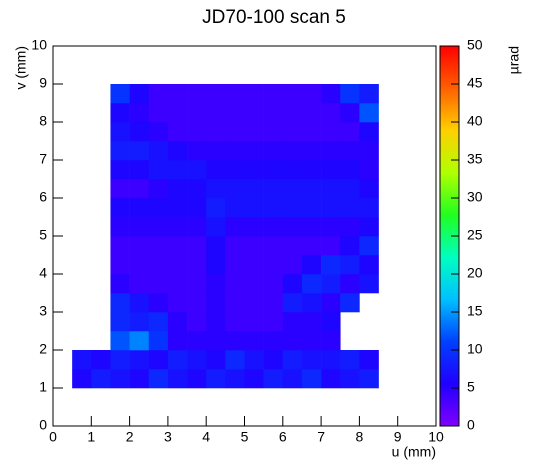  Describe the element at coordinates (471, 425) in the screenshot. I see `colorbar-tick-label: 0` at that location.